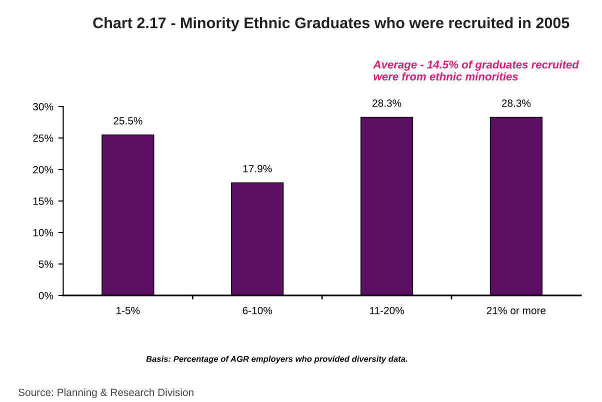 This screenshot has width=602, height=402. I want to click on source-note: Source: Planning & Research Division, so click(106, 393).